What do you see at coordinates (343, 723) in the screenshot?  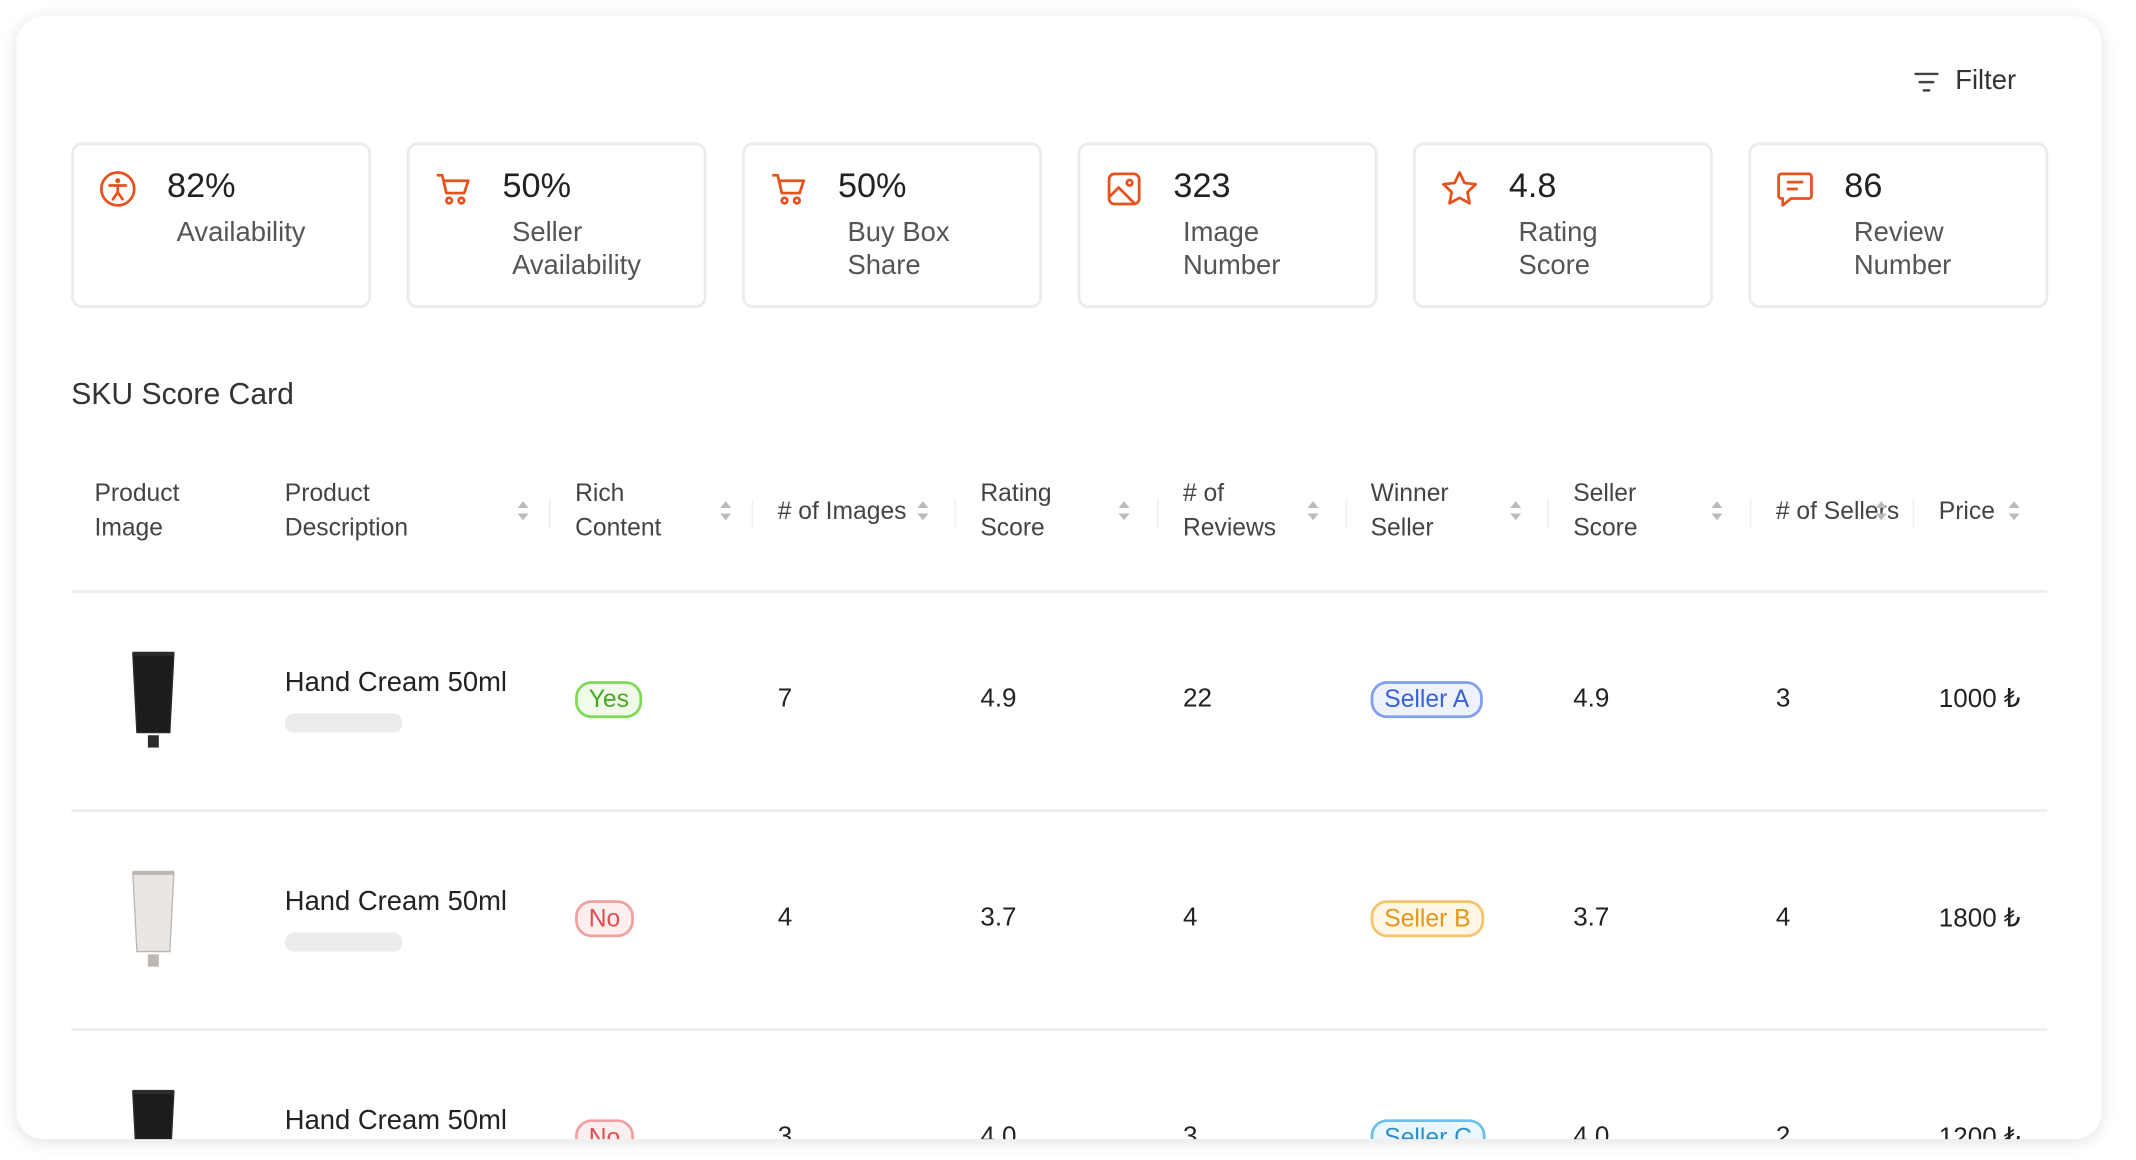 I see `placeholder-bar` at bounding box center [343, 723].